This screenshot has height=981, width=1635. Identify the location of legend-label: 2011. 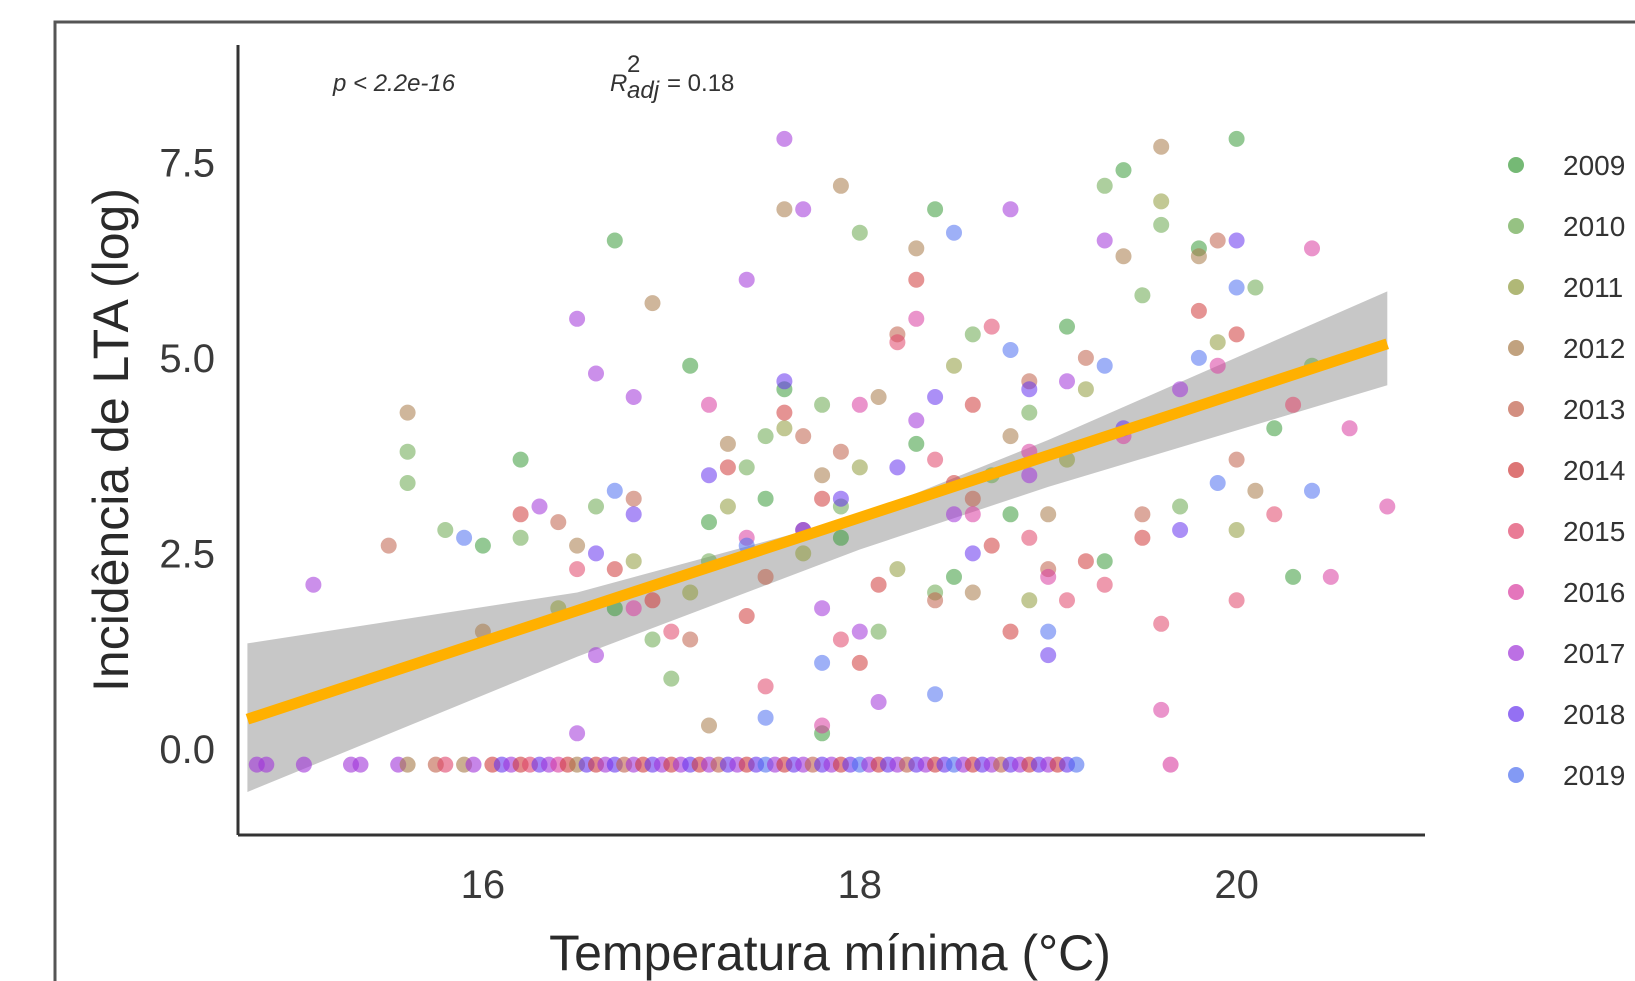
(1593, 287).